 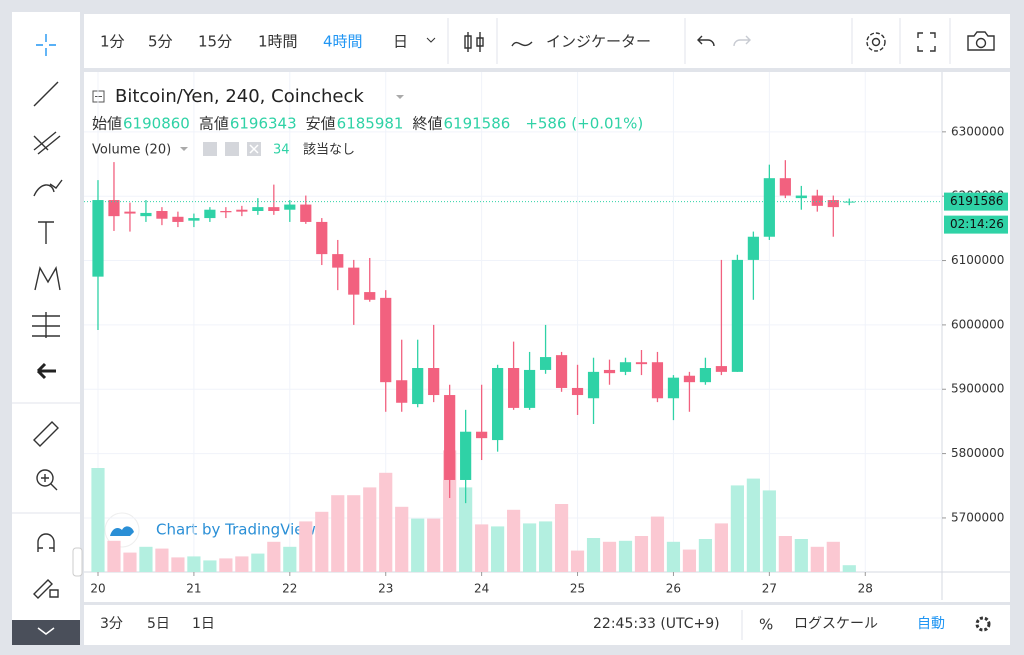 What do you see at coordinates (742, 41) in the screenshot?
I see `redo-button` at bounding box center [742, 41].